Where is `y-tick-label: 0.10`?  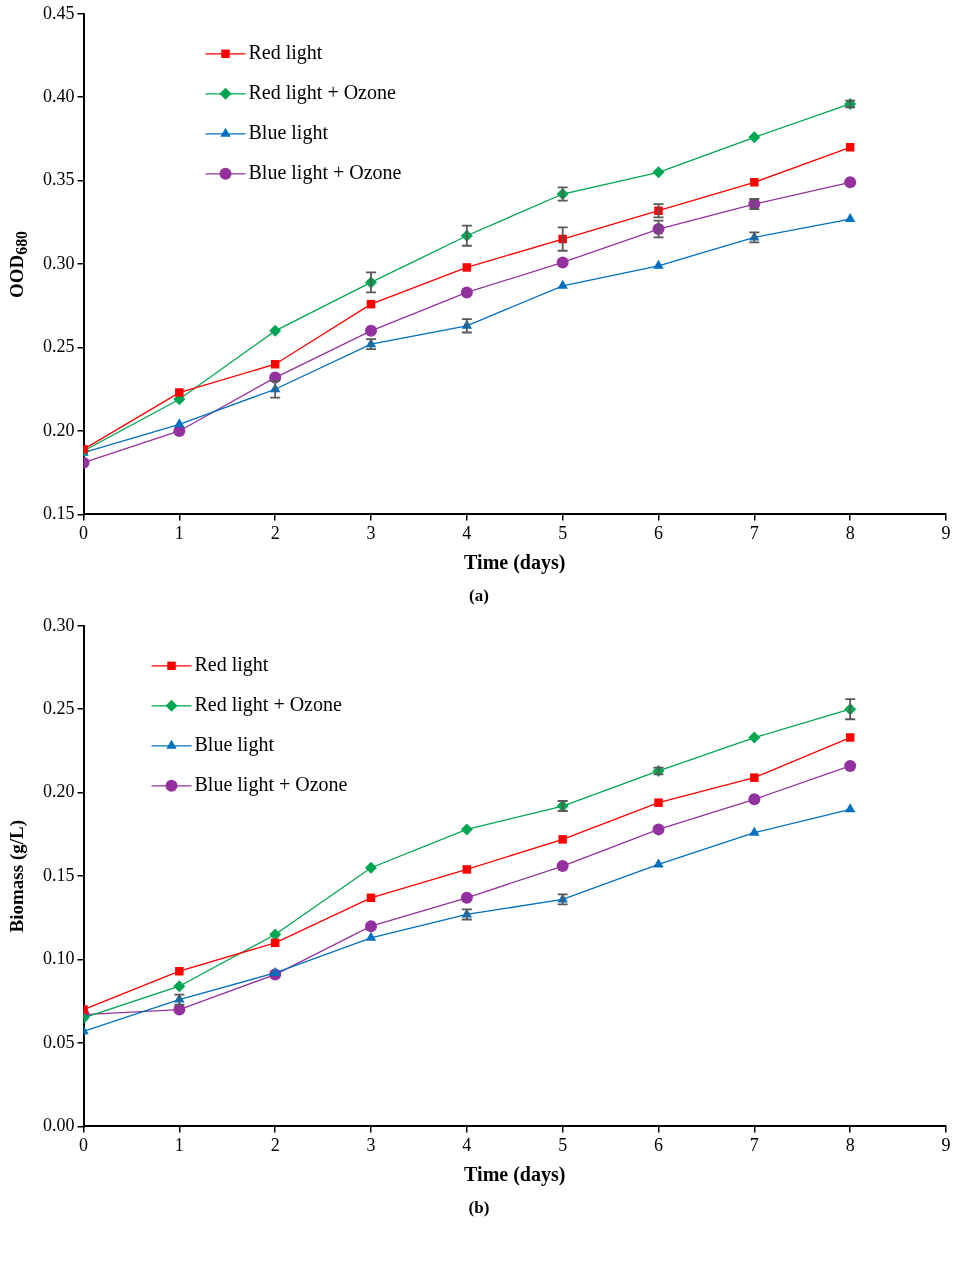 y-tick-label: 0.10 is located at coordinates (59, 958).